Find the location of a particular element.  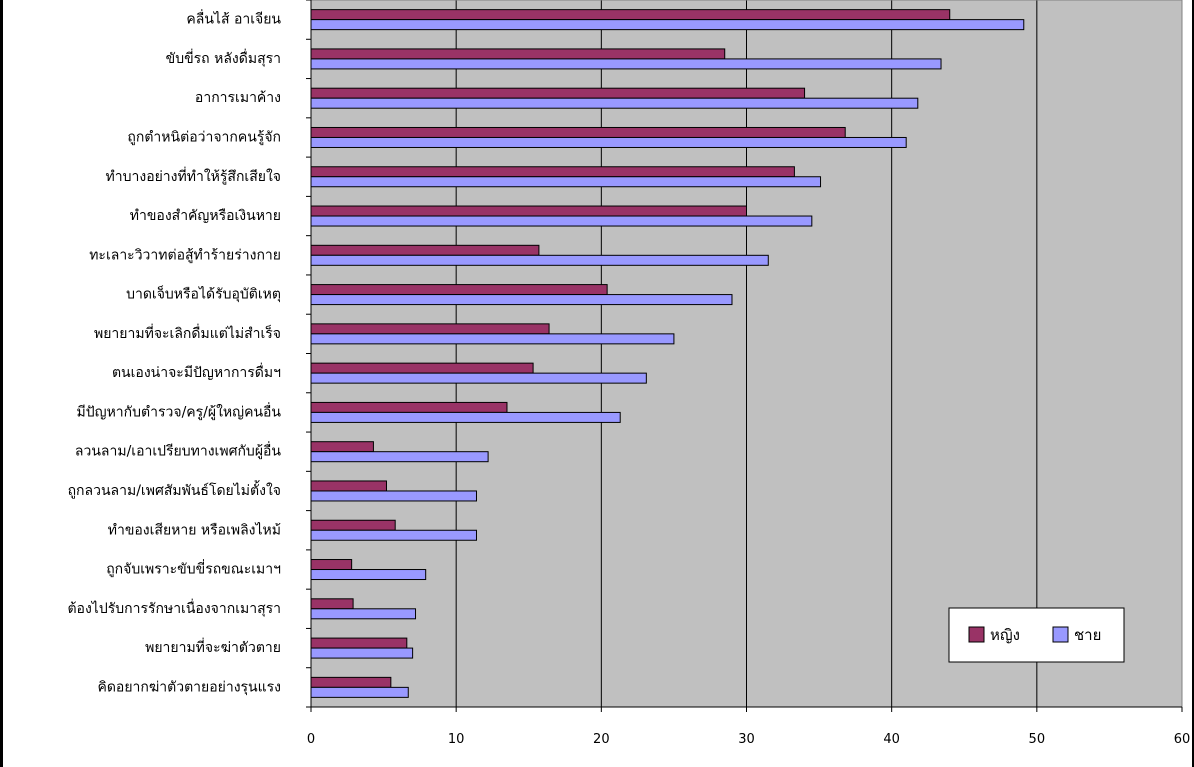

x-tick-label: 20 is located at coordinates (601, 739).